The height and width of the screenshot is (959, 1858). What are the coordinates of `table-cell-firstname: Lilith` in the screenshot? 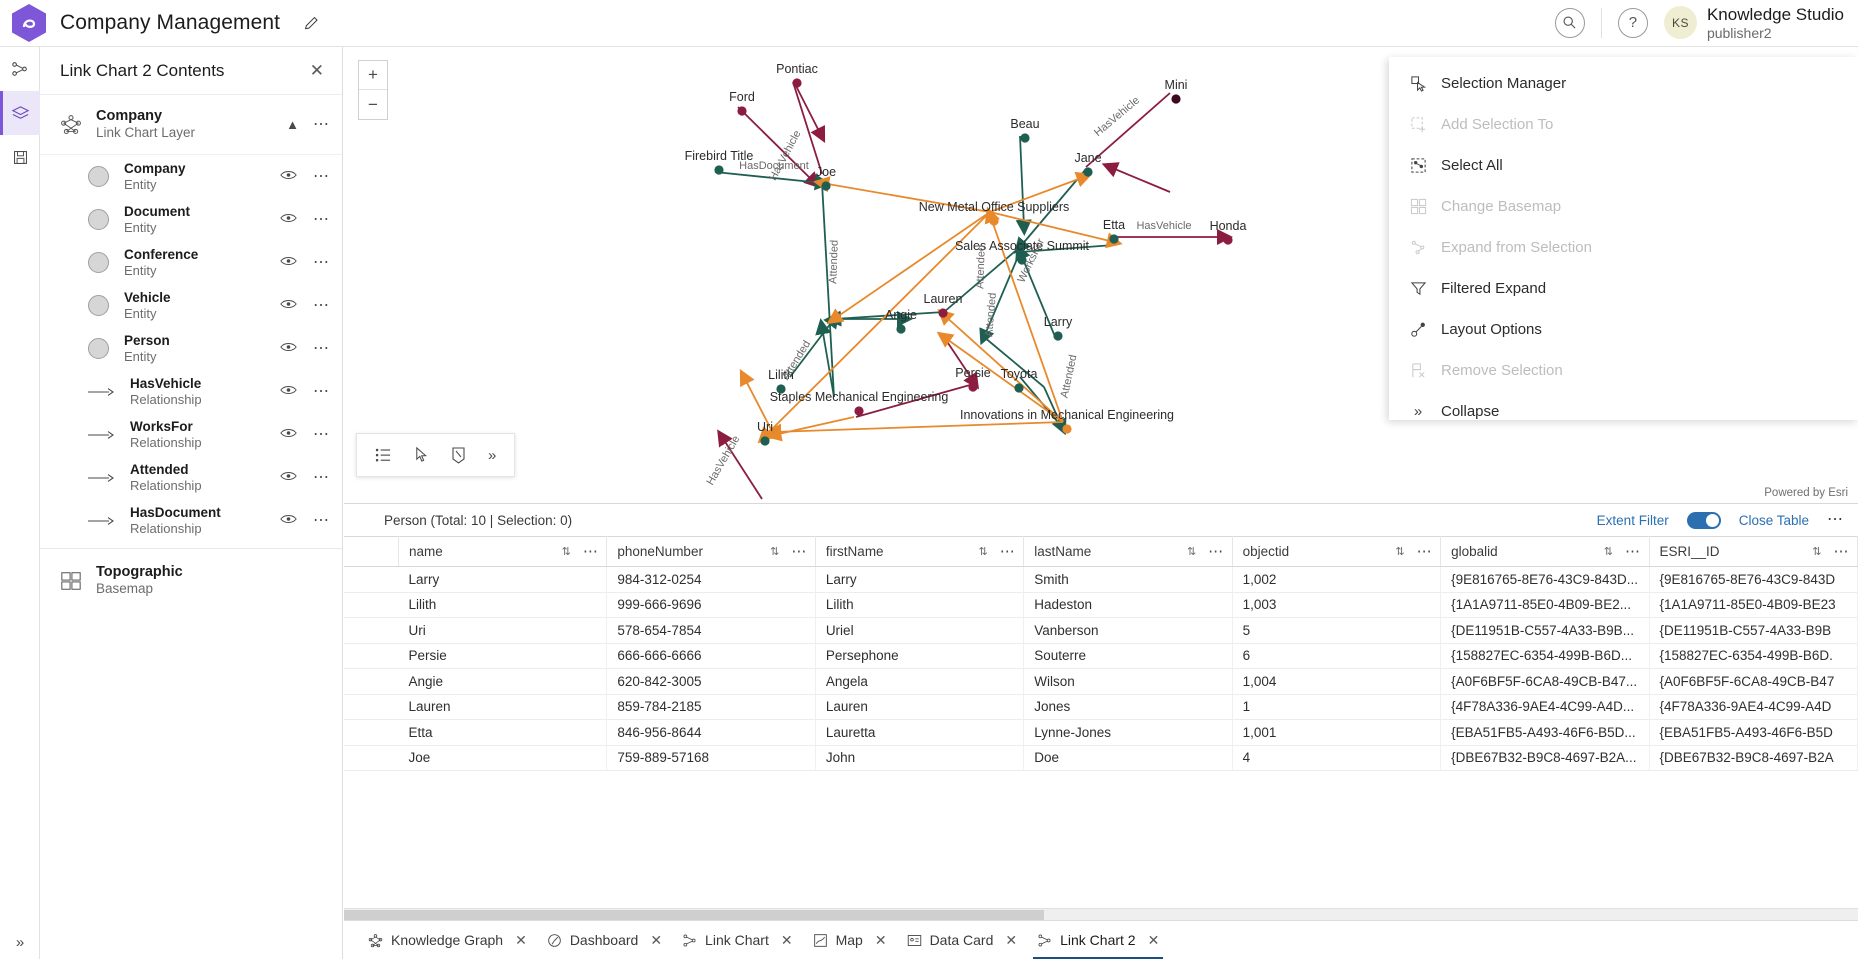 It's located at (920, 605).